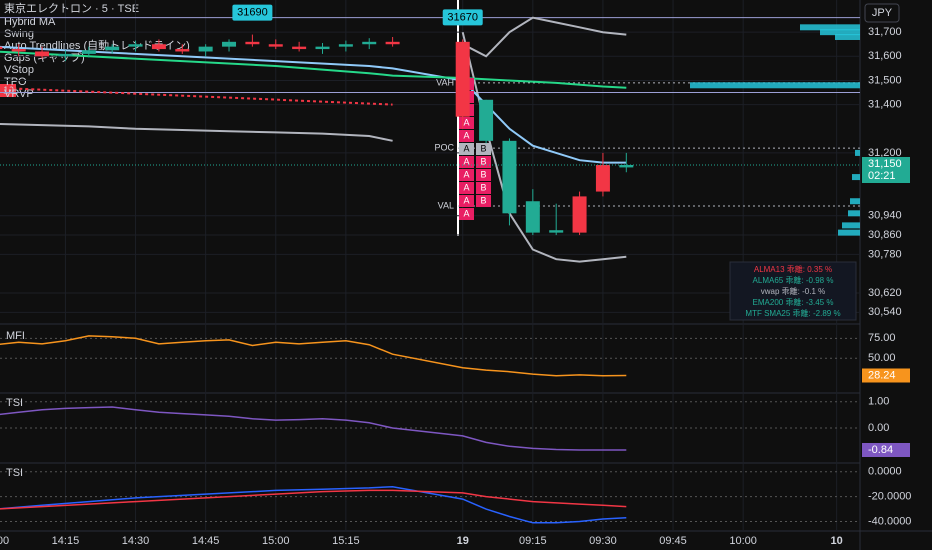 The image size is (932, 550). I want to click on level-label: POC, so click(444, 147).